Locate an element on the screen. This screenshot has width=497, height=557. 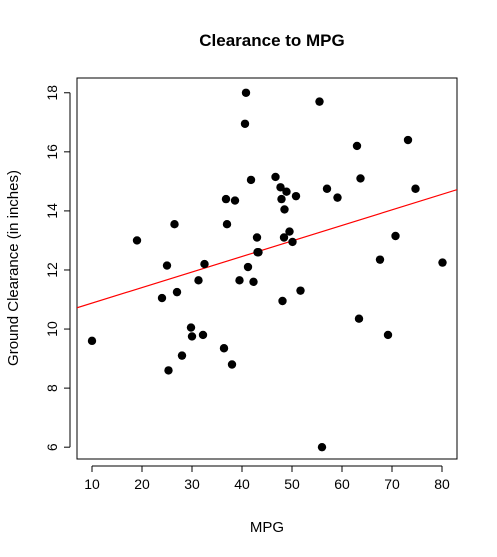
x-axis: 10 20 30 40 50 60 70 80 is located at coordinates (267, 478).